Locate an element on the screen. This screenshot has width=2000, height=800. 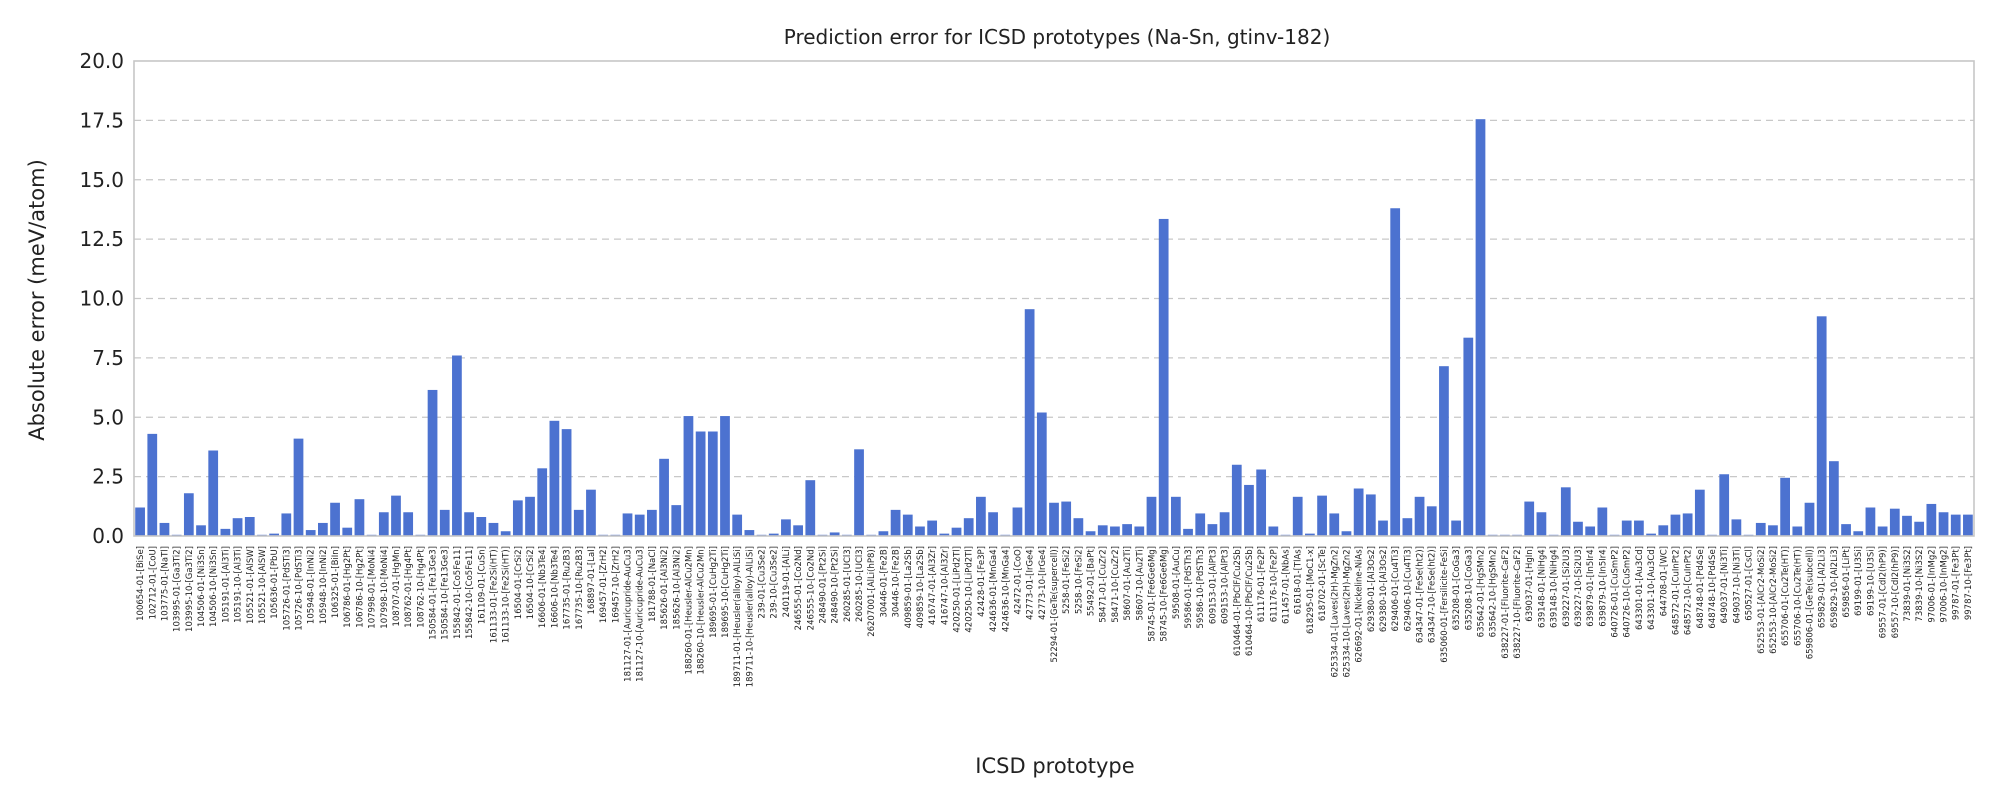
x-tick-label: 16606-10-[Nb3Te4] is located at coordinates (555, 587).